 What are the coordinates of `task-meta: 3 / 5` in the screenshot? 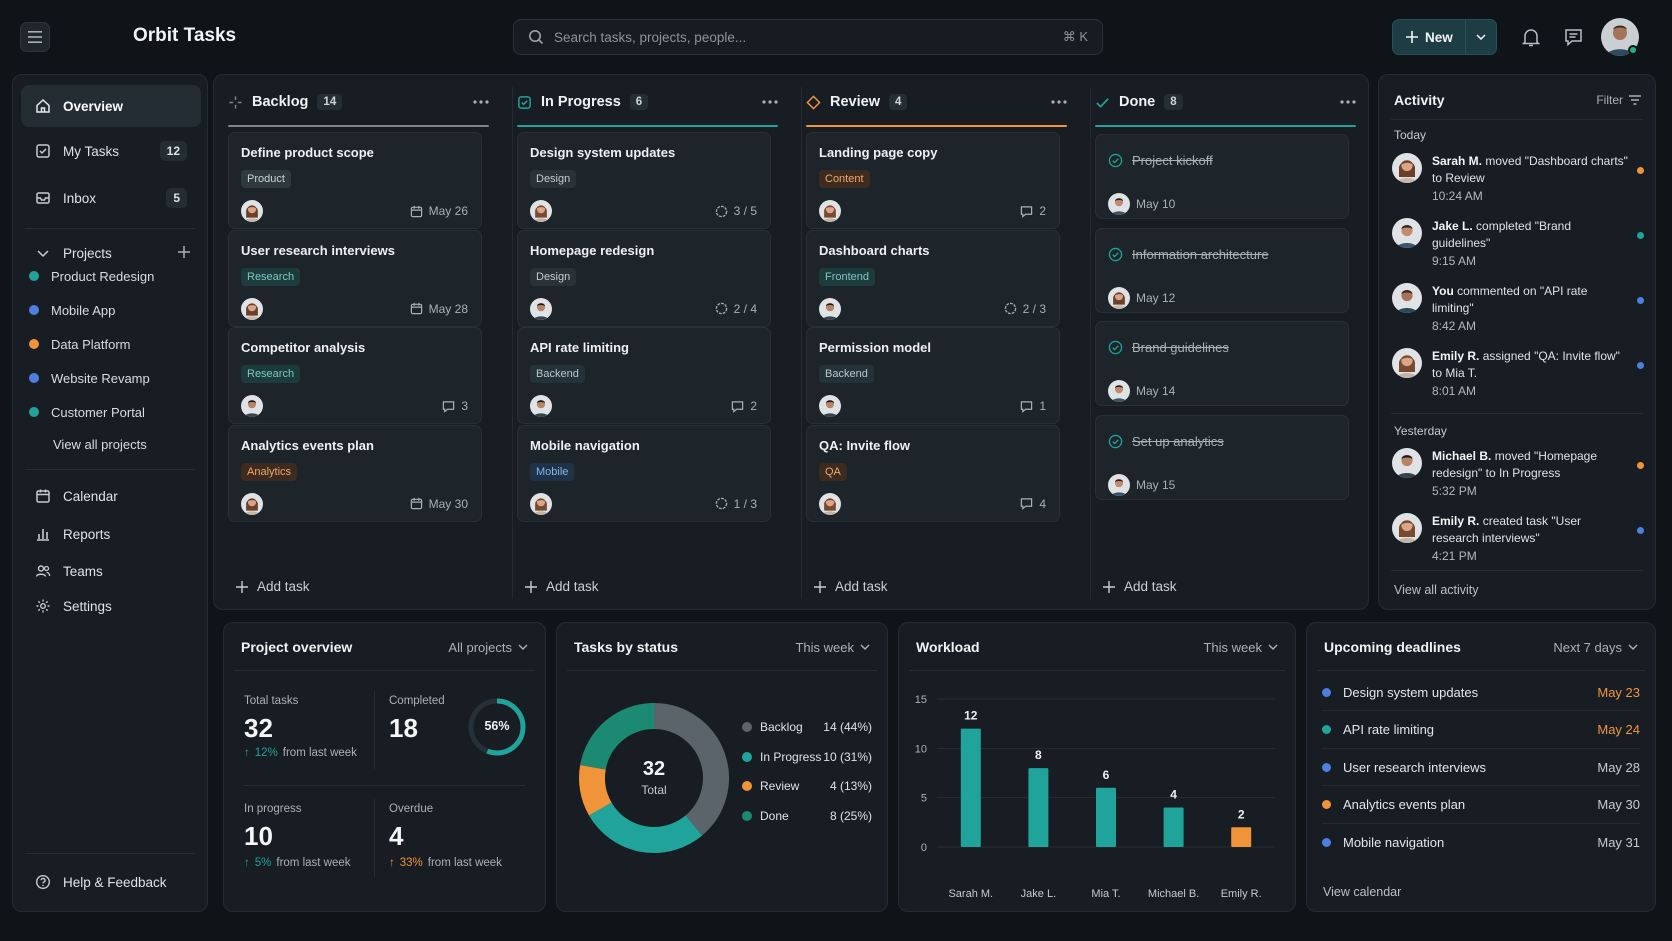 It's located at (736, 211).